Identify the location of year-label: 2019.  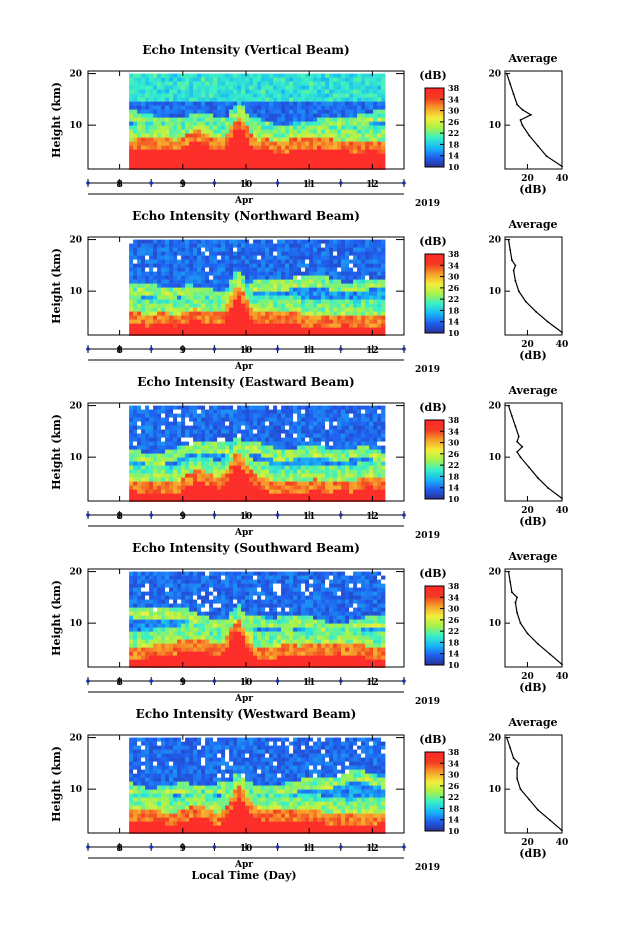
(427, 370).